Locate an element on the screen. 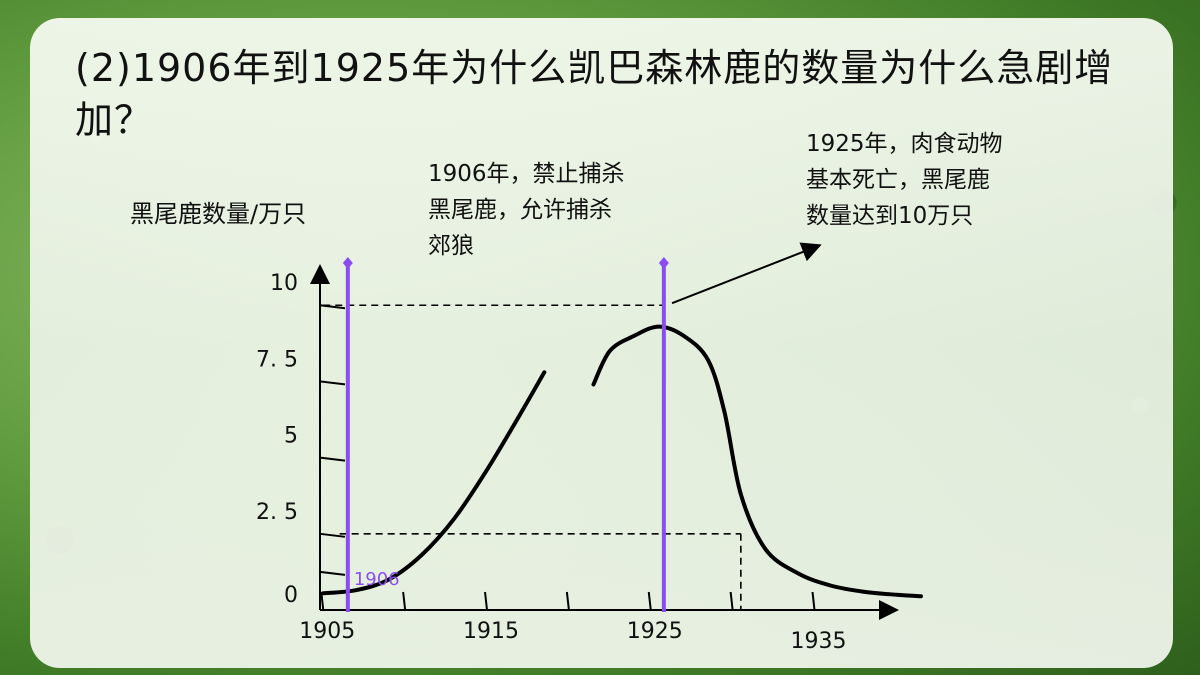 This screenshot has width=1200, height=675. x-axis-ticks is located at coordinates (568, 601).